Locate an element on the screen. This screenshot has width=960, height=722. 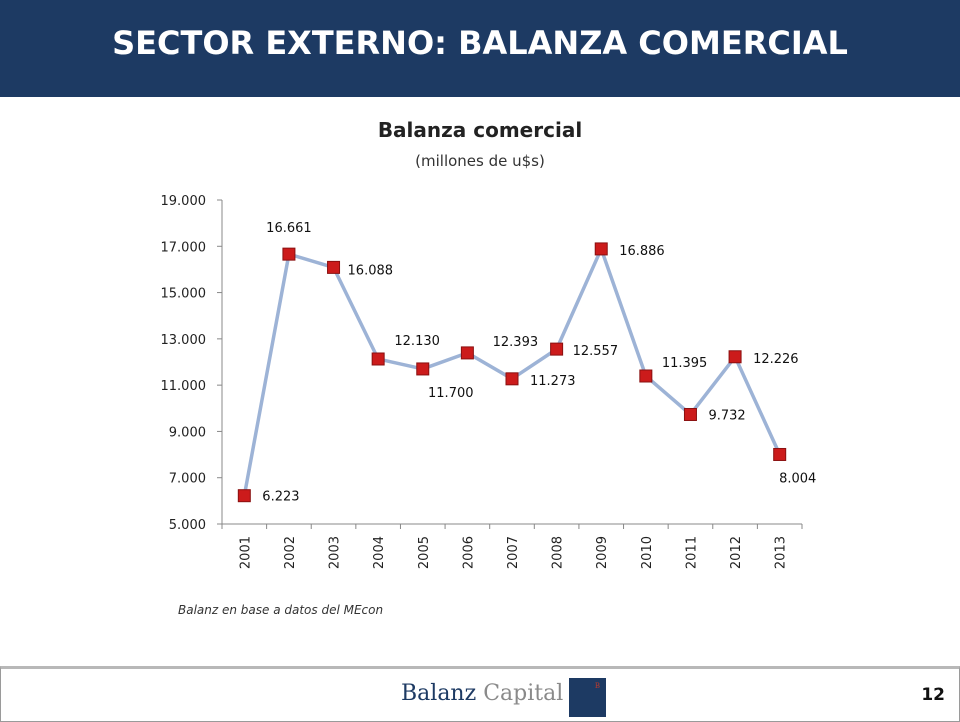
x-tick-label: 2012 is located at coordinates (736, 552).